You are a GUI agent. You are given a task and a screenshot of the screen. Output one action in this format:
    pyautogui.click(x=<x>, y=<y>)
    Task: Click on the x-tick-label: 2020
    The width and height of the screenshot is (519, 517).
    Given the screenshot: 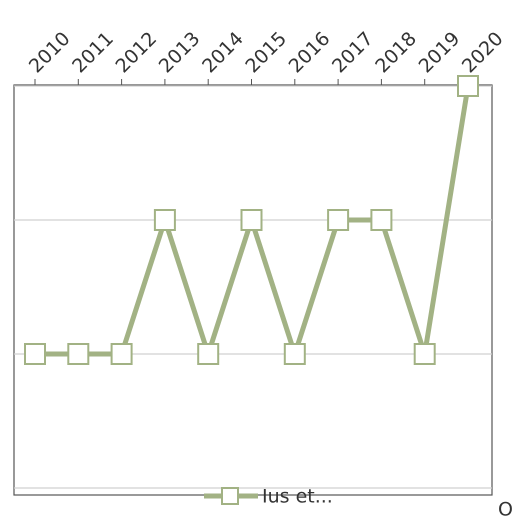 What is the action you would take?
    pyautogui.click(x=483, y=53)
    